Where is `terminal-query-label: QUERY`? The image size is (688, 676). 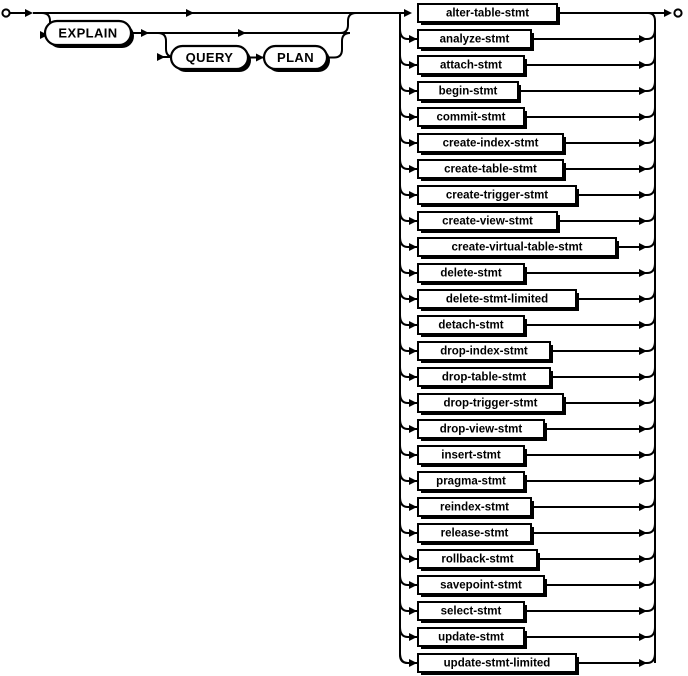
terminal-query-label: QUERY is located at coordinates (210, 57).